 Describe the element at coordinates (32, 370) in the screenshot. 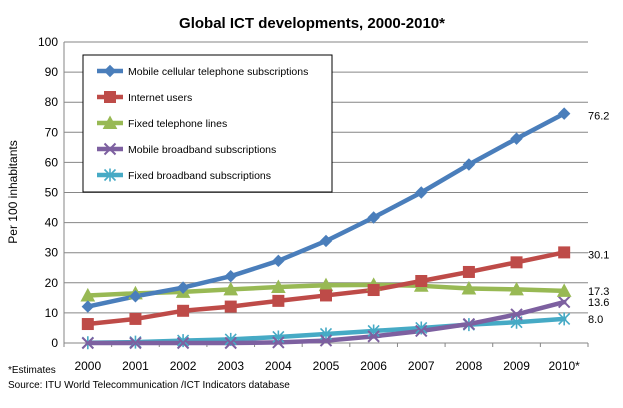

I see `footnote-estimates: *Estimates` at that location.